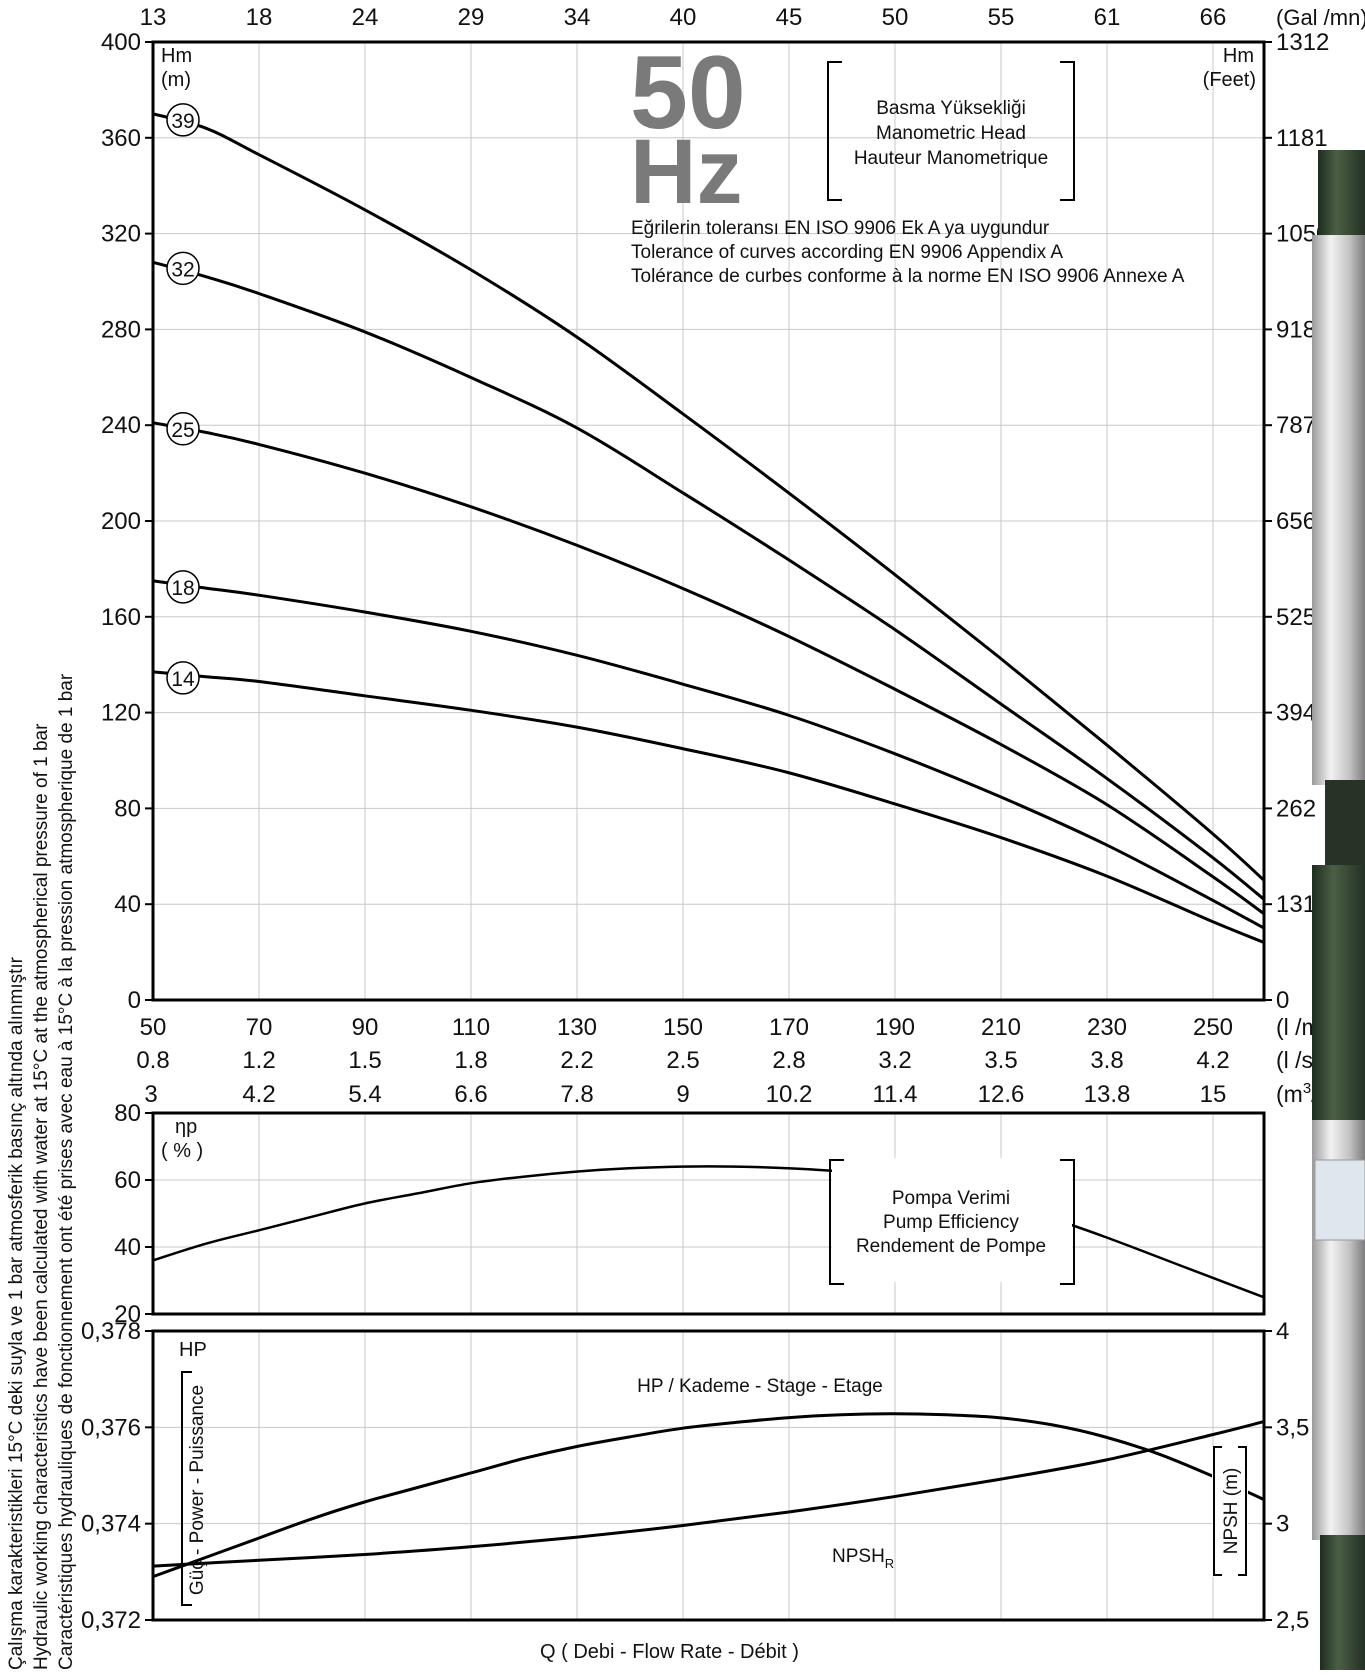 This screenshot has height=1675, width=1365. Describe the element at coordinates (577, 1027) in the screenshot. I see `x-tick-lmin: 130` at that location.